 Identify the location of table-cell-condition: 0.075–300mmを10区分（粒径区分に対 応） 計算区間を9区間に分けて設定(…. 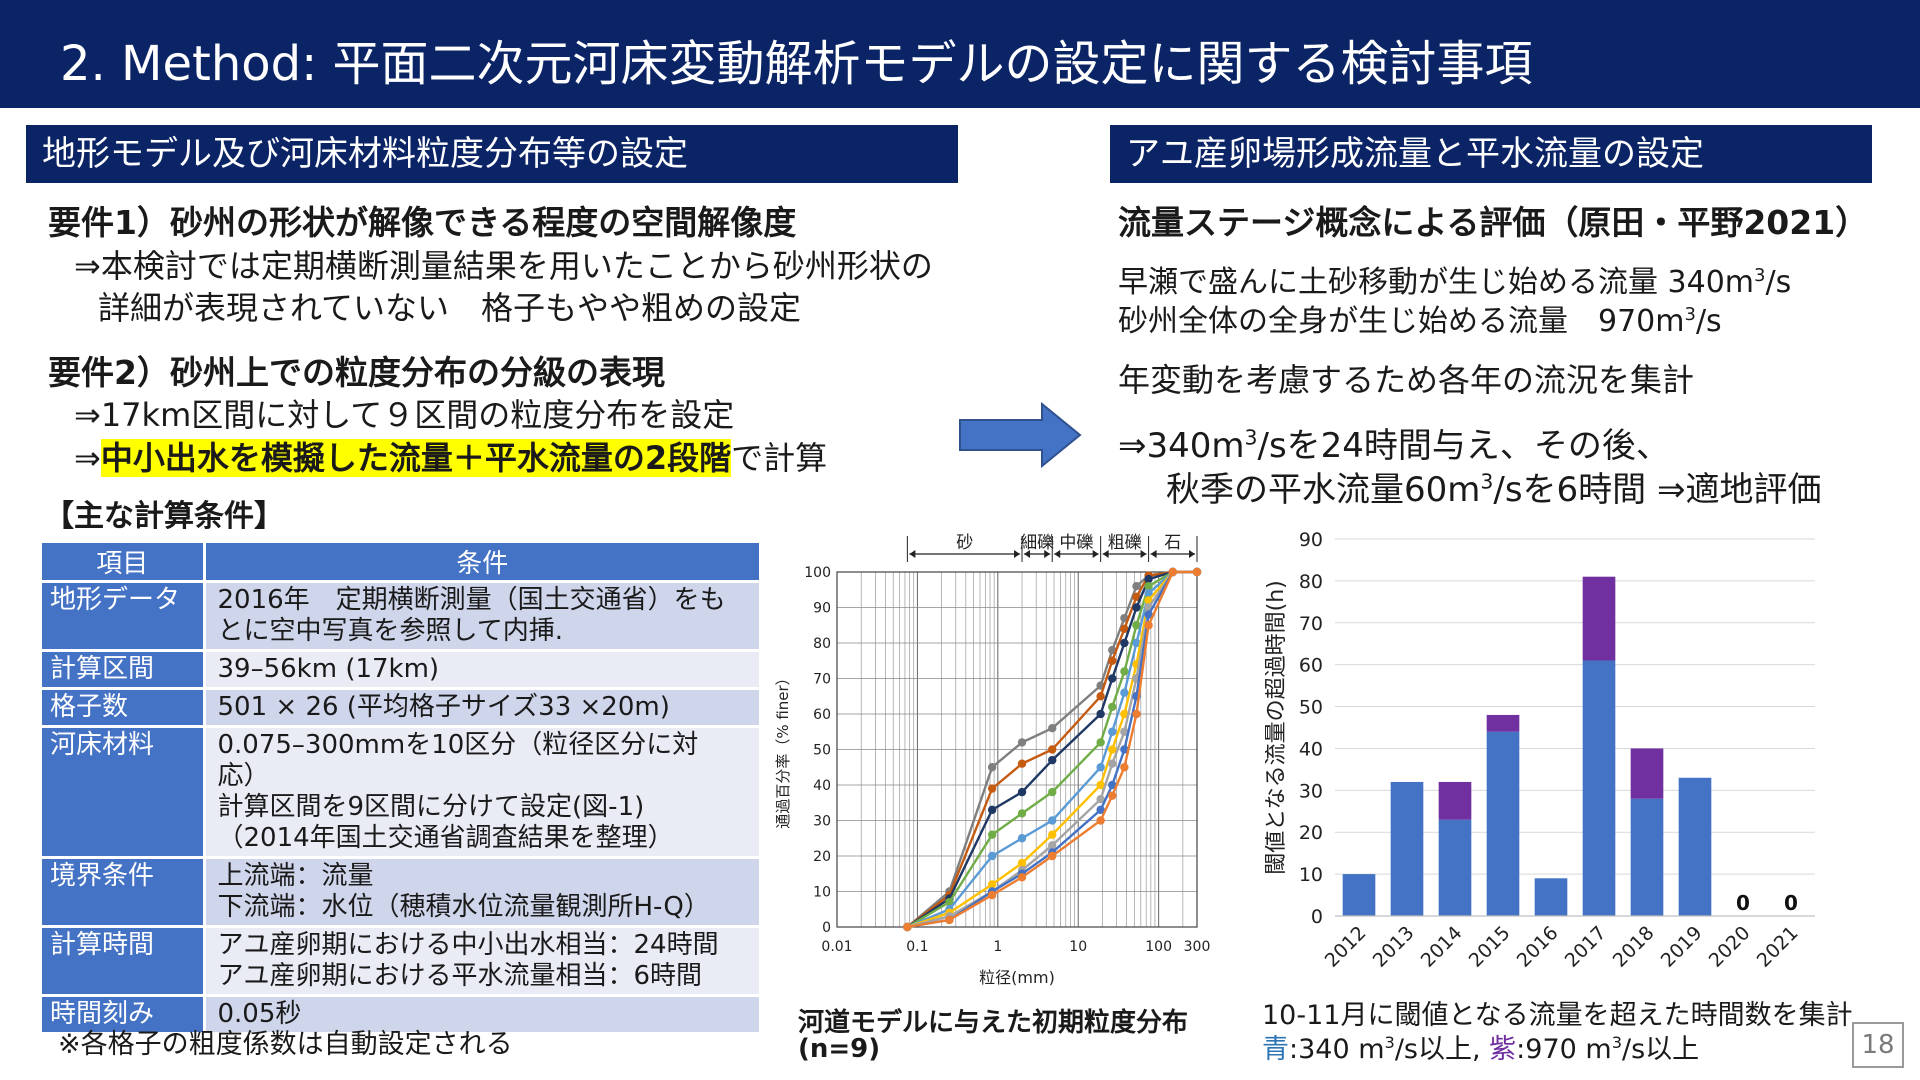
(481, 792).